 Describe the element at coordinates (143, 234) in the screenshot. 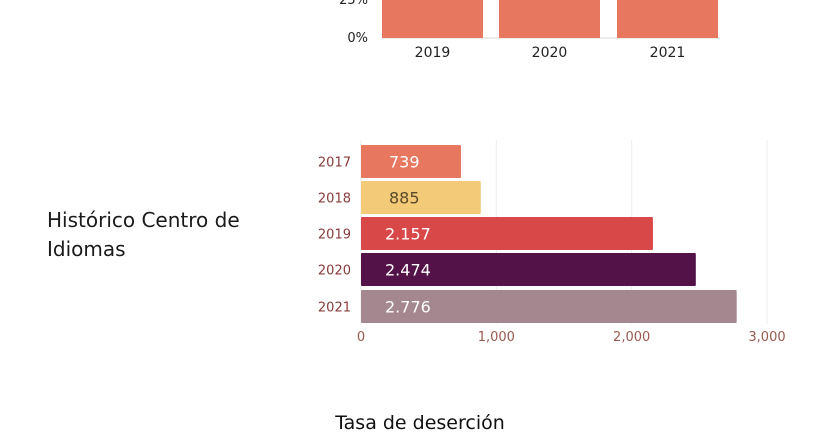

I see `section-title: Histórico Centro de Idiomas` at that location.